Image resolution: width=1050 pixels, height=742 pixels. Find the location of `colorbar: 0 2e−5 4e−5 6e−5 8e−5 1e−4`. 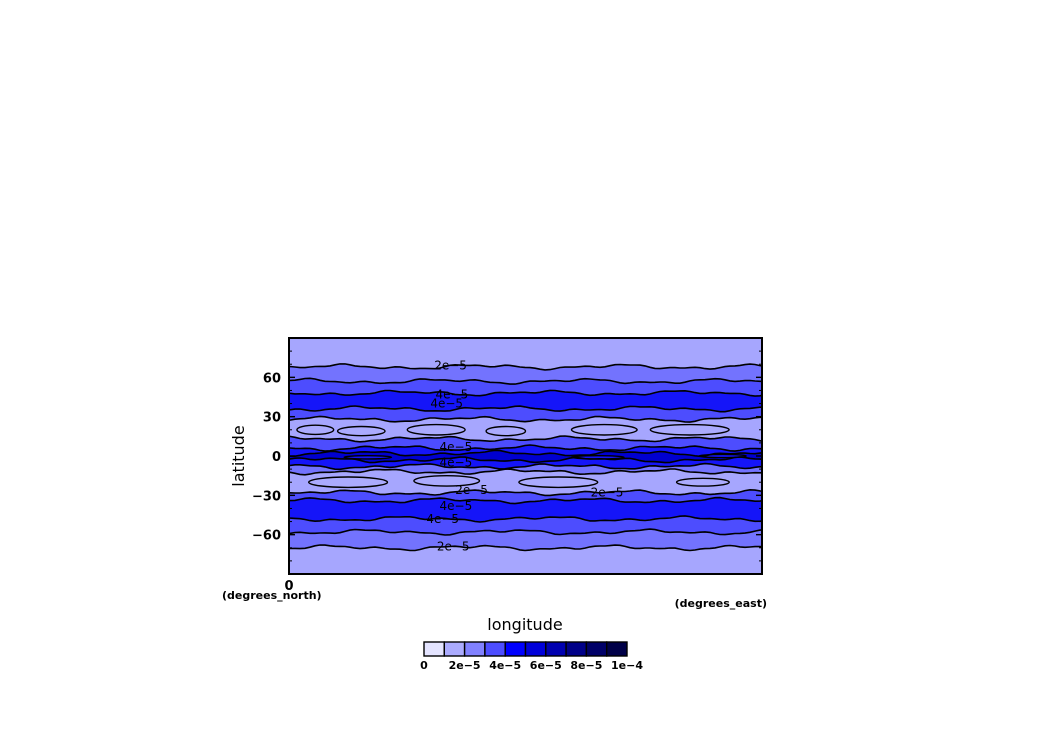

colorbar: 0 2e−5 4e−5 6e−5 8e−5 1e−4 is located at coordinates (531, 656).